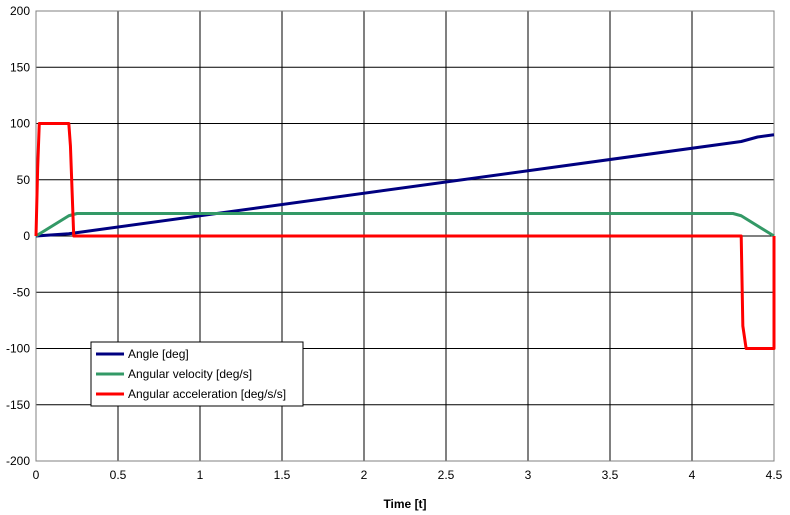 The height and width of the screenshot is (515, 790). What do you see at coordinates (118, 475) in the screenshot?
I see `x-tick-label: 0.5` at bounding box center [118, 475].